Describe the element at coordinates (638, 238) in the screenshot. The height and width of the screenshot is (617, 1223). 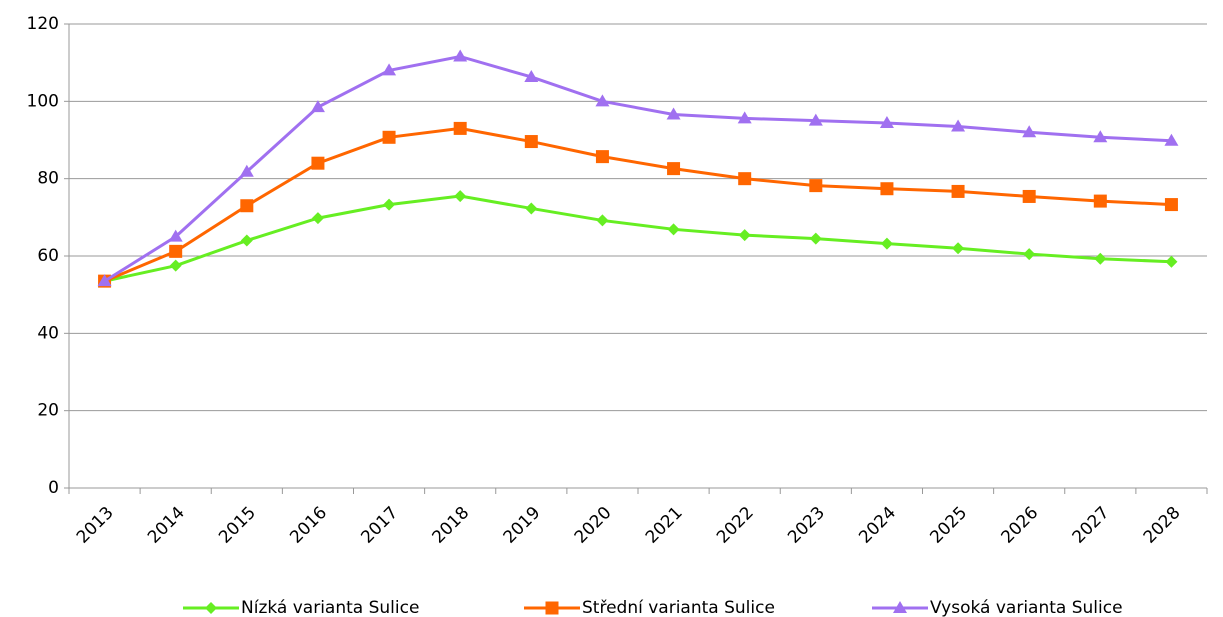
I see `series-line` at that location.